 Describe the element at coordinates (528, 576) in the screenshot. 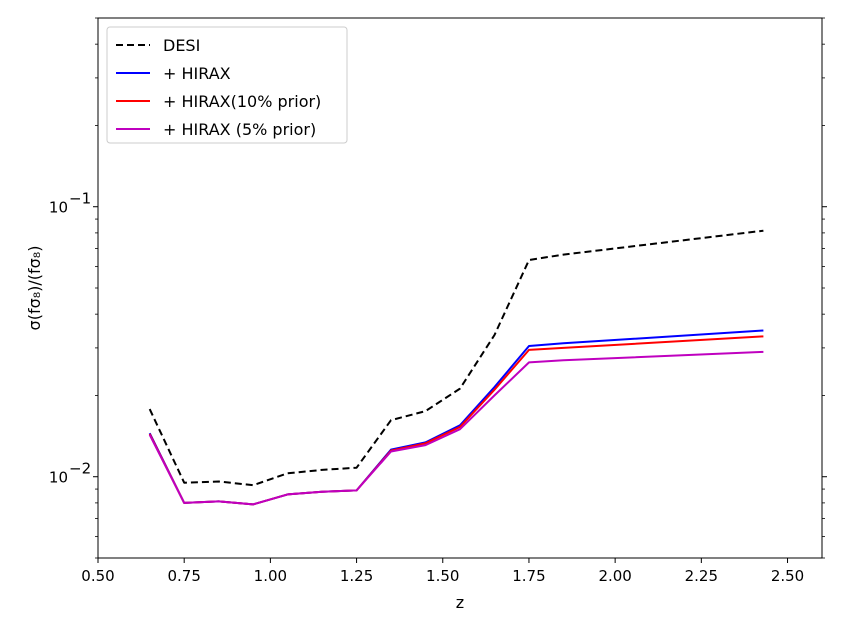

I see `x-tick-label: 1.75` at that location.